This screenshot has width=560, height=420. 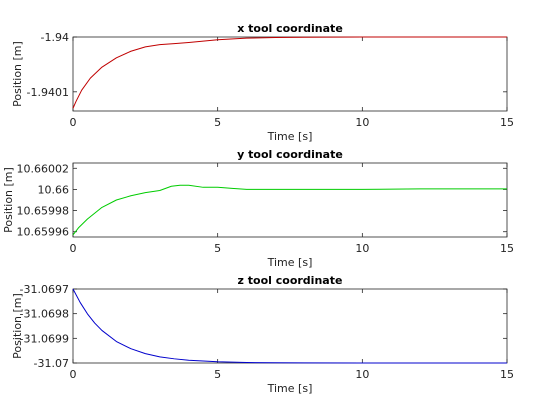 I want to click on y-tick-label: -1.94, so click(x=55, y=37).